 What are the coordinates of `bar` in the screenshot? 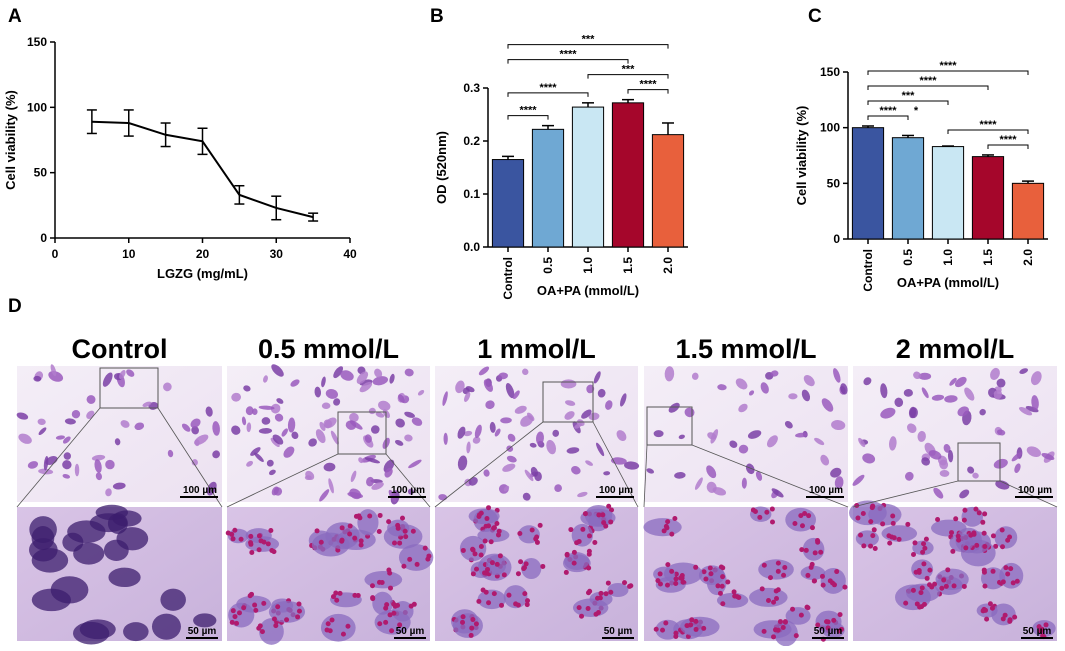 It's located at (908, 188).